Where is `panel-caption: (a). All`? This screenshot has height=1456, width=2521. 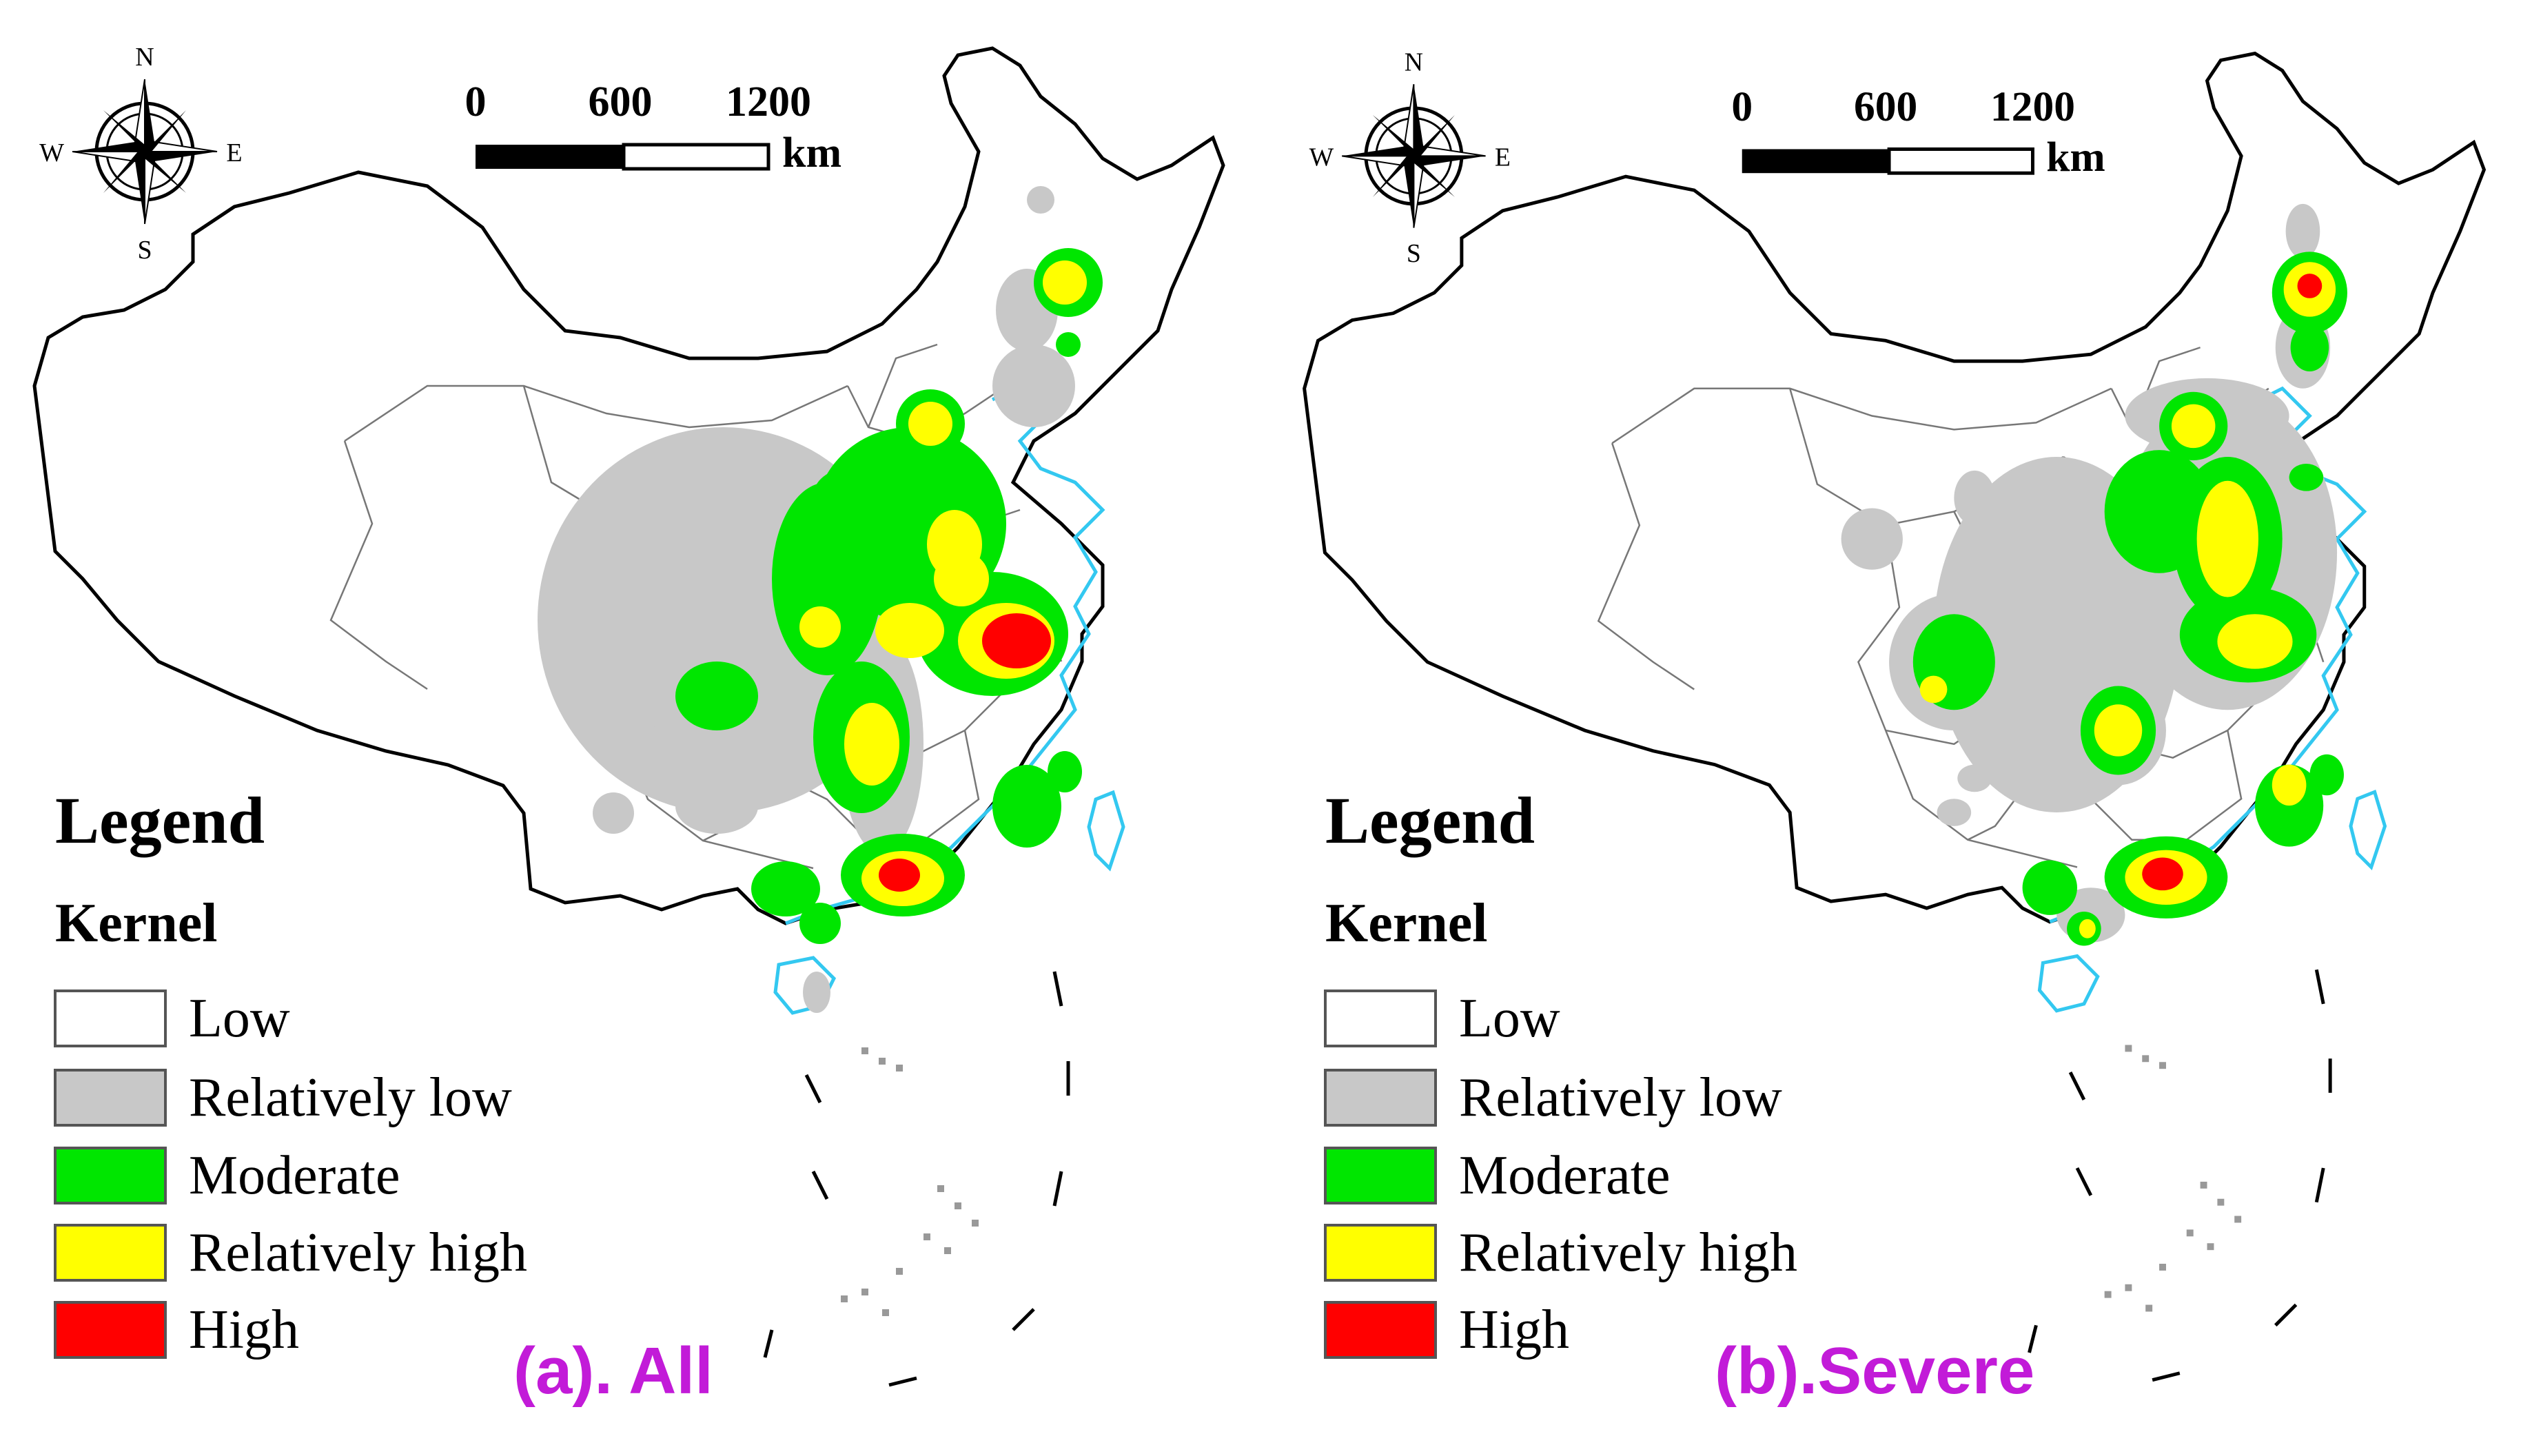 panel-caption: (a). All is located at coordinates (613, 1371).